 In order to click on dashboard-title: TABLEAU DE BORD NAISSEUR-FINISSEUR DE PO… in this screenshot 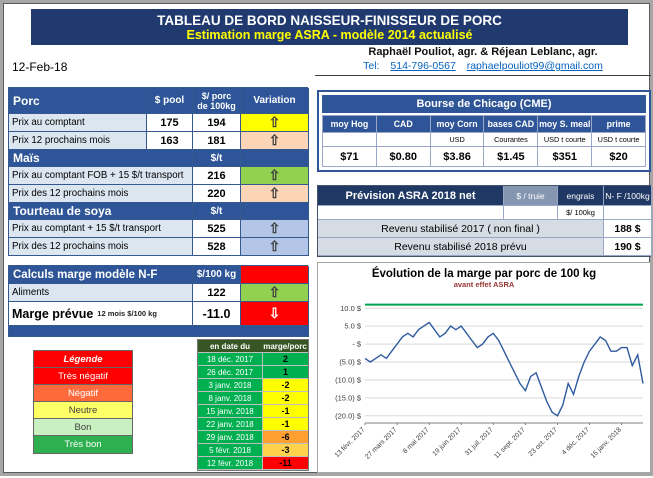, I will do `click(329, 20)`.